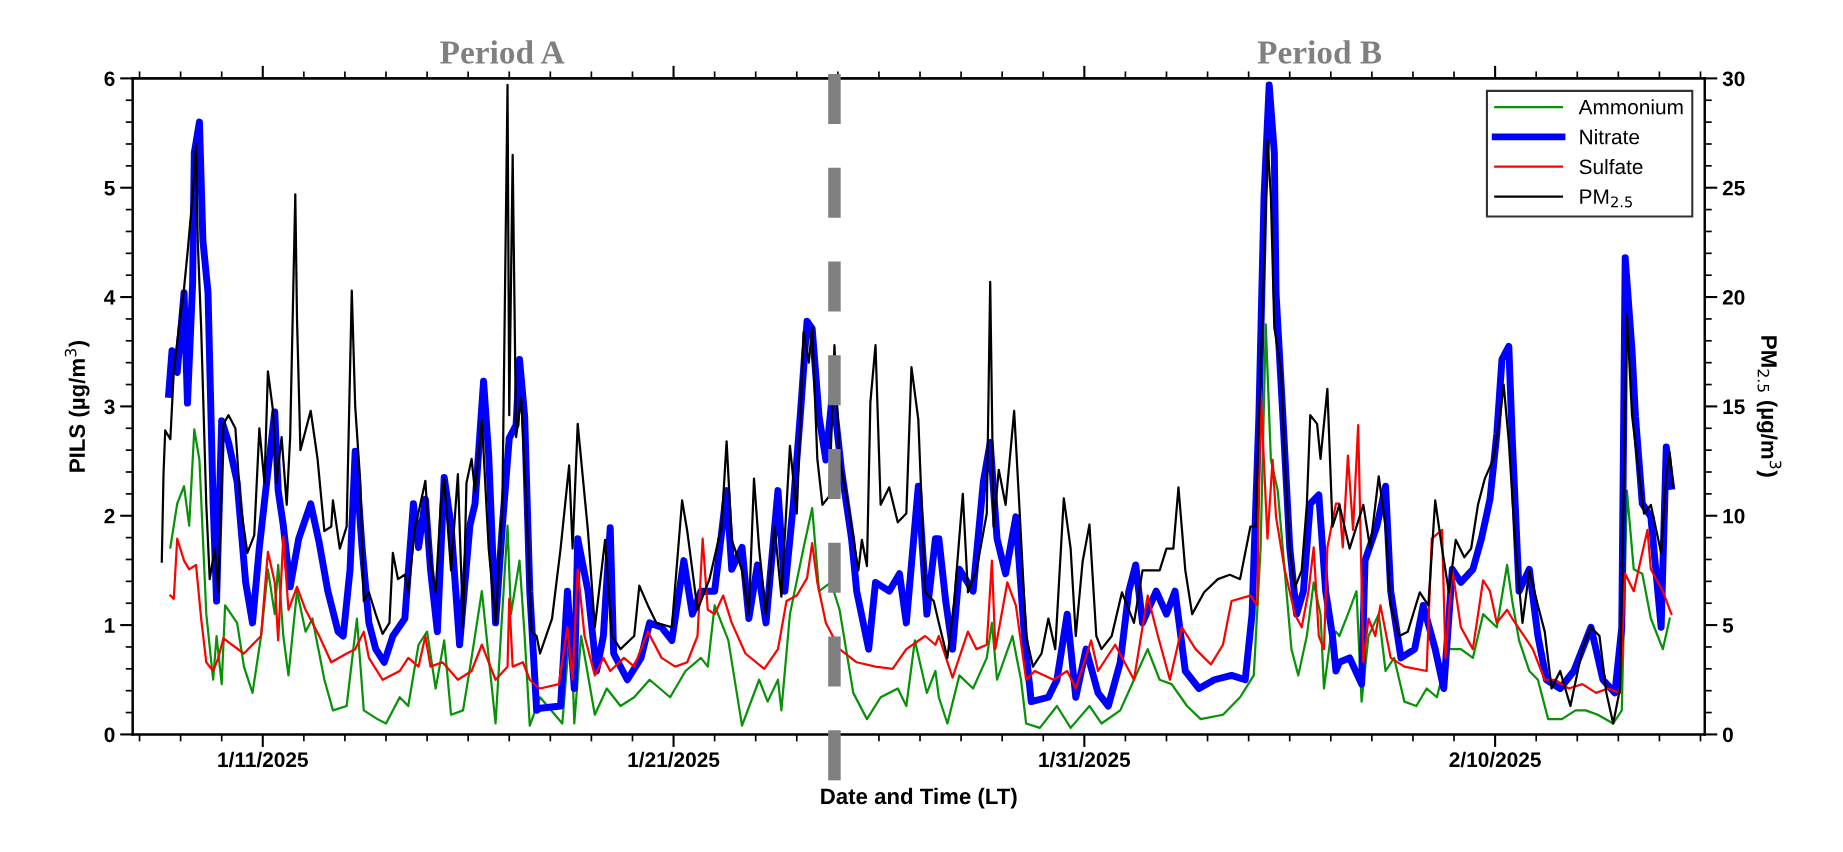 The width and height of the screenshot is (1843, 852). Describe the element at coordinates (77, 406) in the screenshot. I see `y-axis-title: PILS (µg/m$^{3}$)` at that location.